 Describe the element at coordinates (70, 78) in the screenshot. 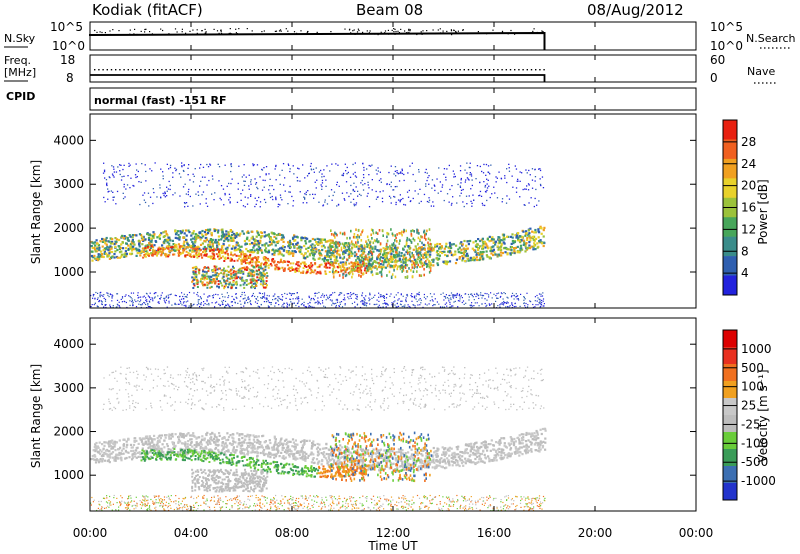

I see `freq-tick-bottom: 8` at that location.